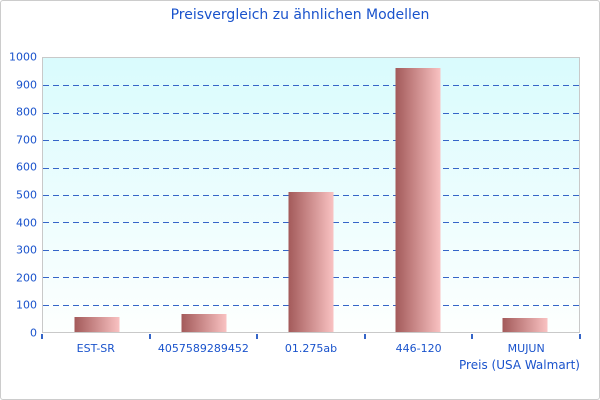 The height and width of the screenshot is (400, 600). I want to click on y-tick-label: 500, so click(26, 195).